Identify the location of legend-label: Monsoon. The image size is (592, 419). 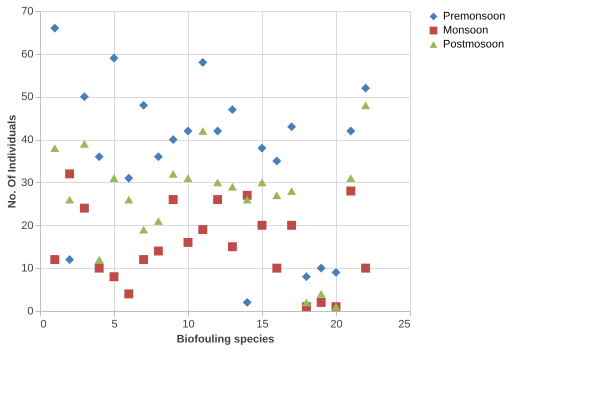
(465, 30).